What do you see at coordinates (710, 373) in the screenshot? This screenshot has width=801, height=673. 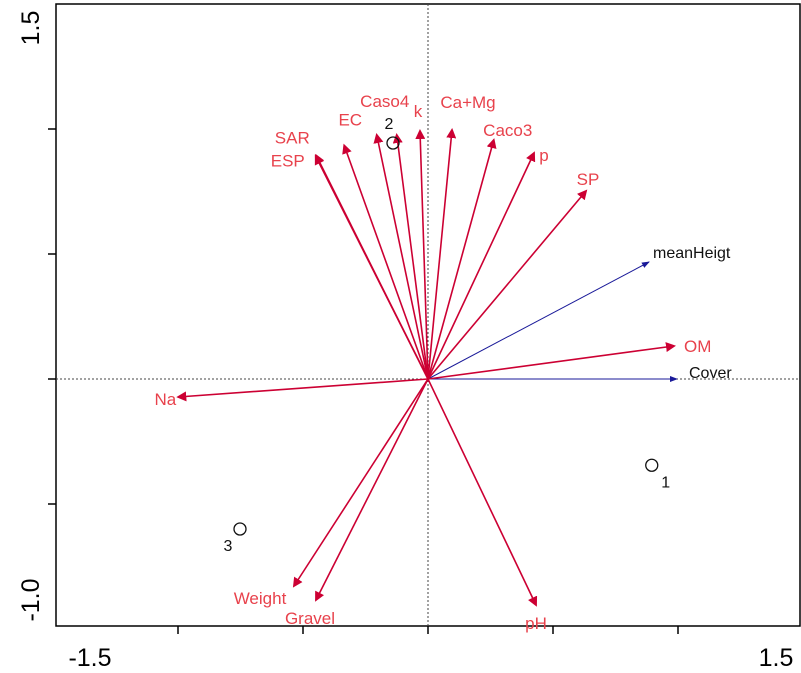 I see `species-label-cover: Cover` at bounding box center [710, 373].